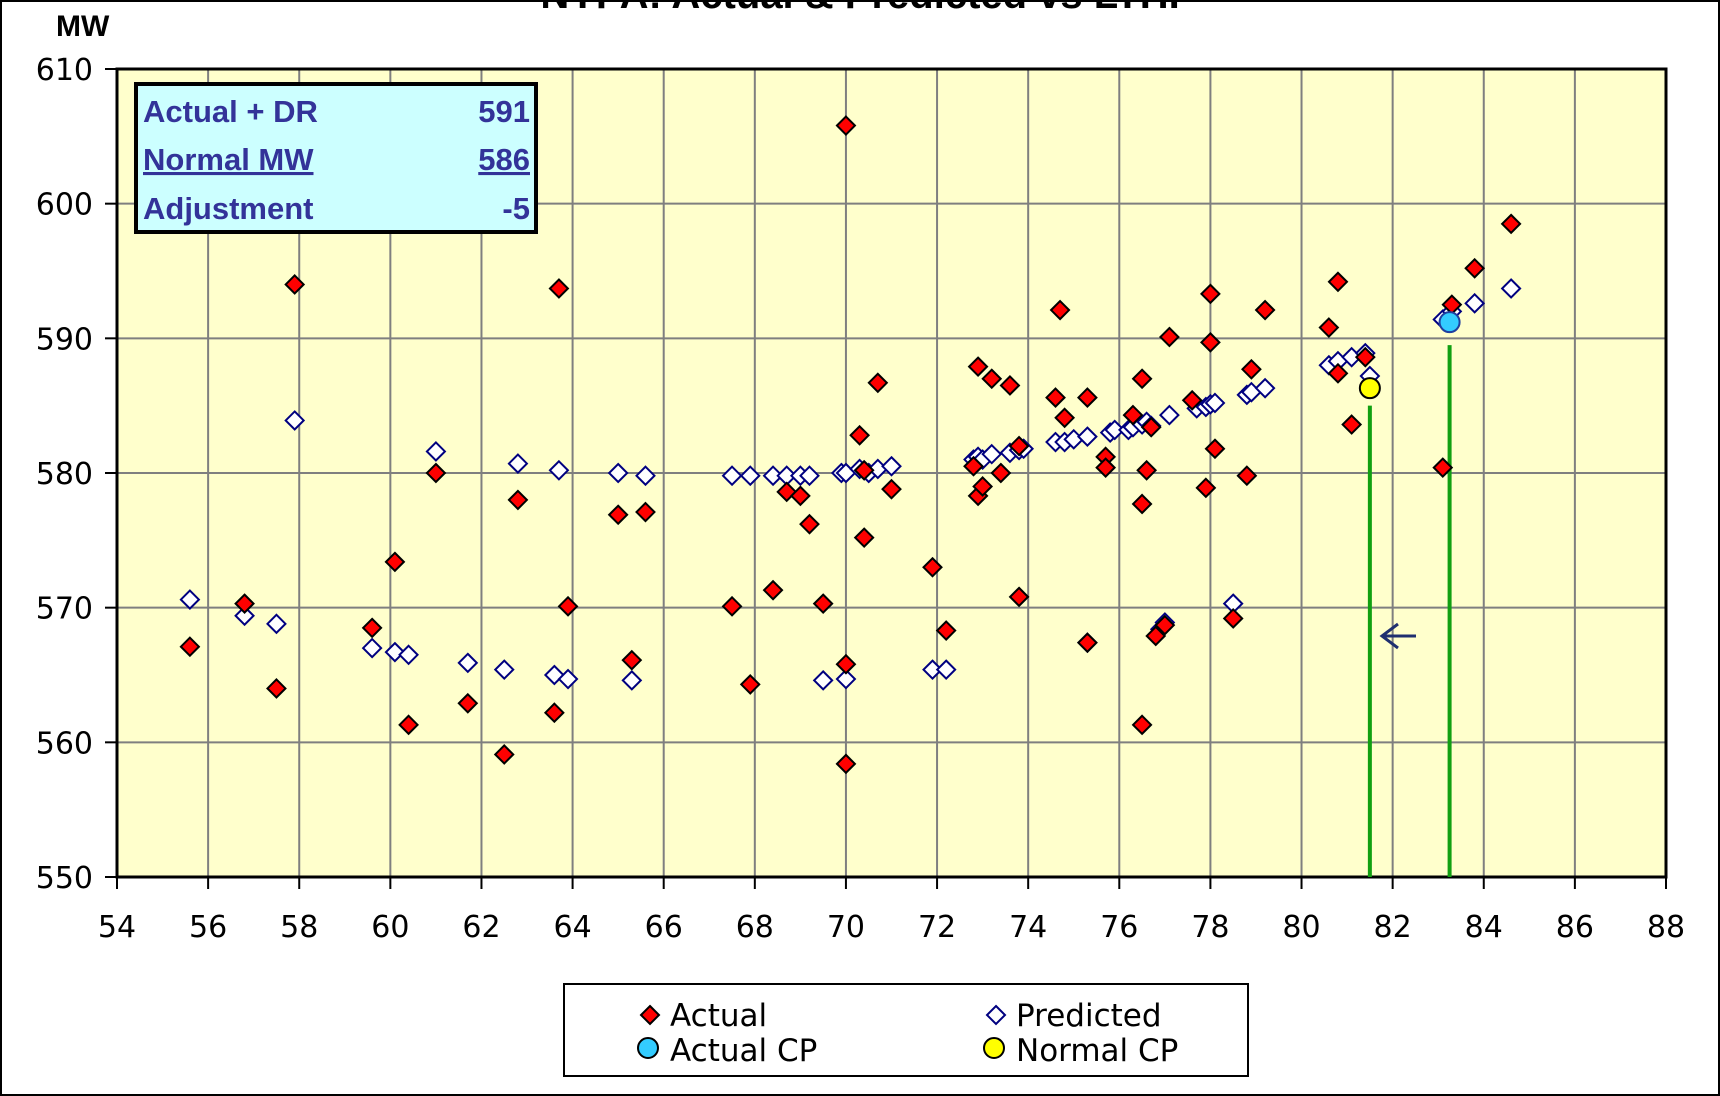 This screenshot has width=1720, height=1096. Describe the element at coordinates (230, 111) in the screenshot. I see `info-label-actual-dr: Actual + DR` at that location.